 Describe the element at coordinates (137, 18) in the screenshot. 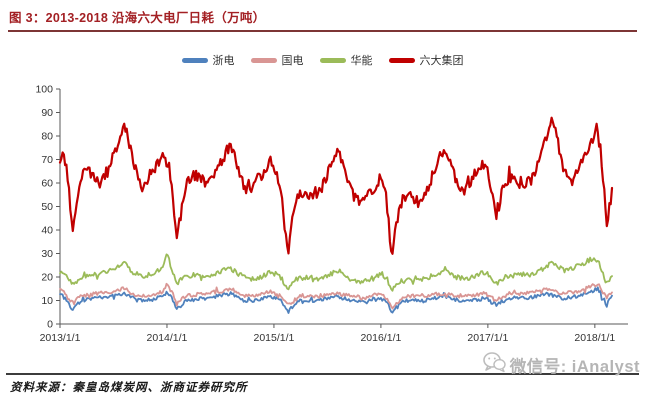

I see `figure-title: 图 3：2013-2018 沿海六大电厂日耗（万吨）` at that location.